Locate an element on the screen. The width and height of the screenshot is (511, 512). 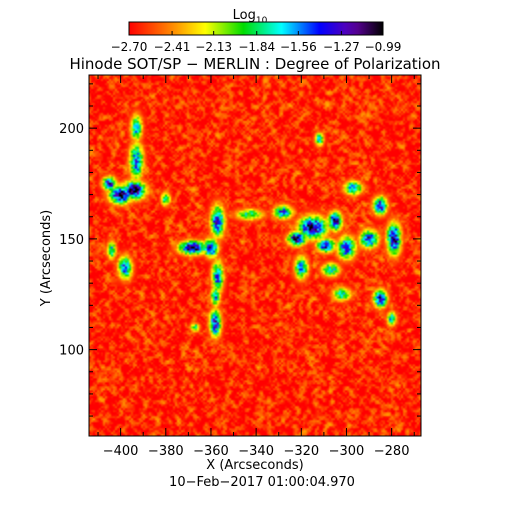
x-tick-label: −400 is located at coordinates (121, 451).